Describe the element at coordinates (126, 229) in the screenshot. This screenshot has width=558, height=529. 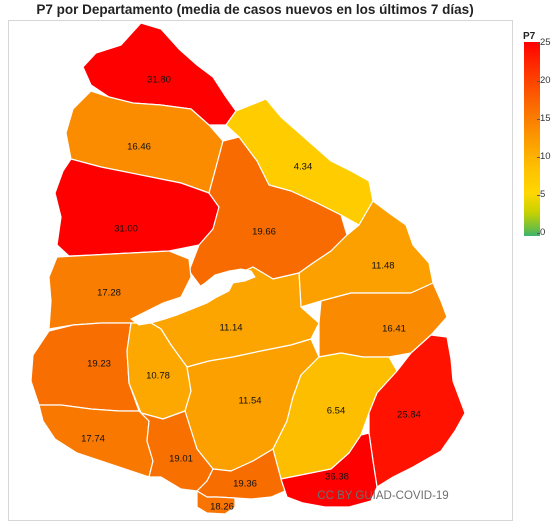
I see `value-label-paysandu: 31.00` at that location.